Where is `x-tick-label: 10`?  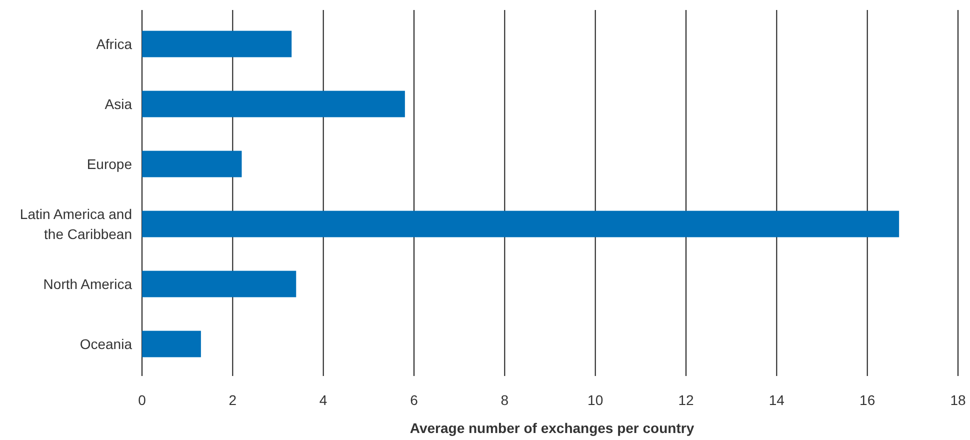 x-tick-label: 10 is located at coordinates (596, 400).